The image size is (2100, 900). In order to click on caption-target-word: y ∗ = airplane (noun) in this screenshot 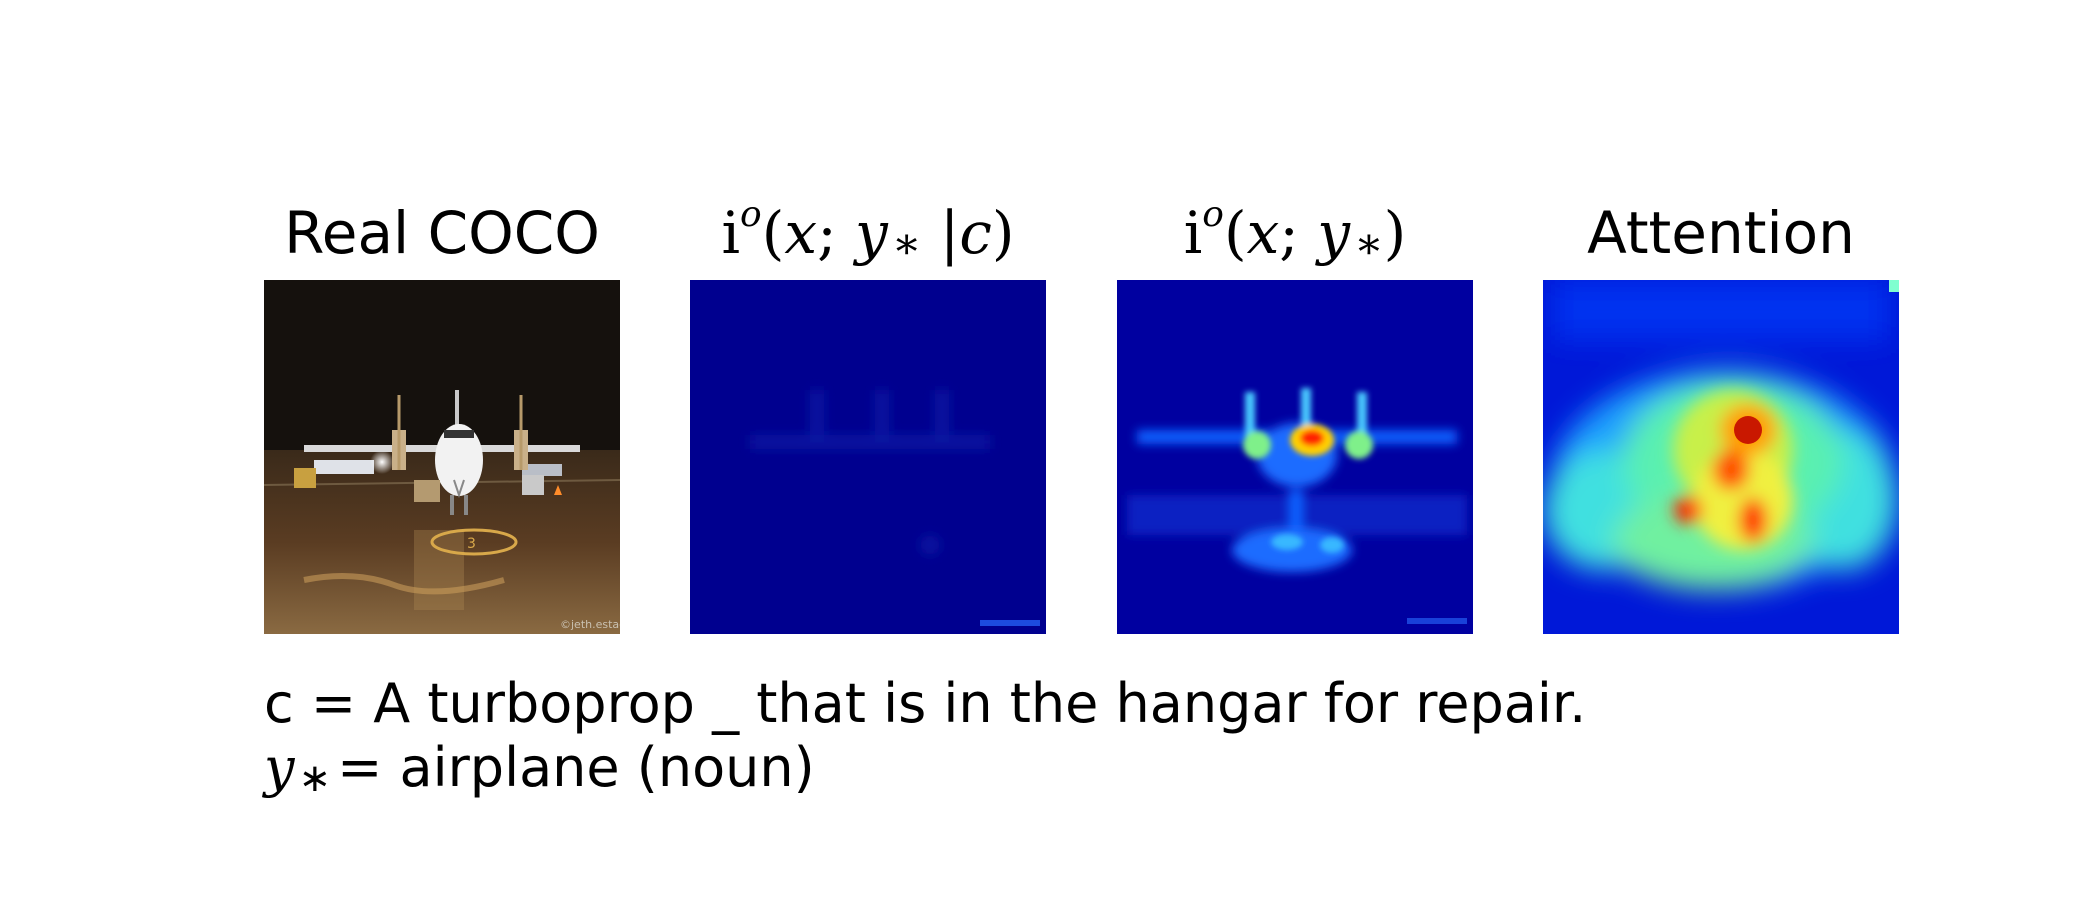, I will do `click(539, 768)`.